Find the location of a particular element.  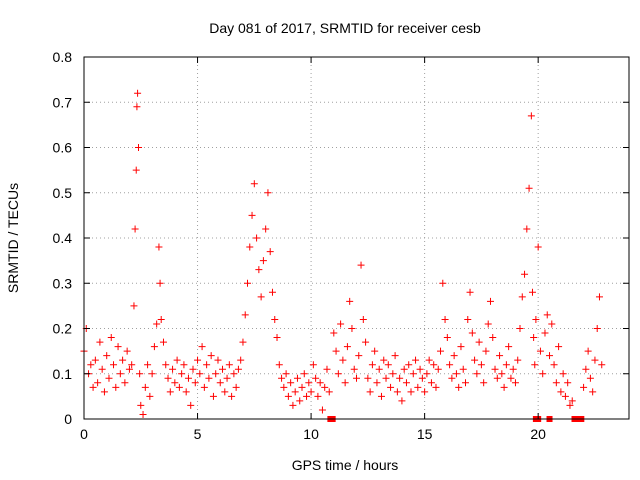

y-tick-label: 0.3 is located at coordinates (63, 283).